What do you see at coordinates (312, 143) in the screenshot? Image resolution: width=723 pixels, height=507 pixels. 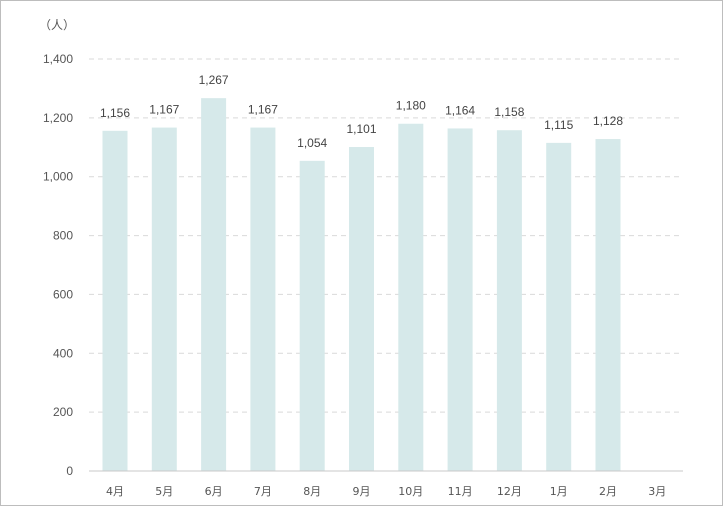 I see `data-label: 1,054` at bounding box center [312, 143].